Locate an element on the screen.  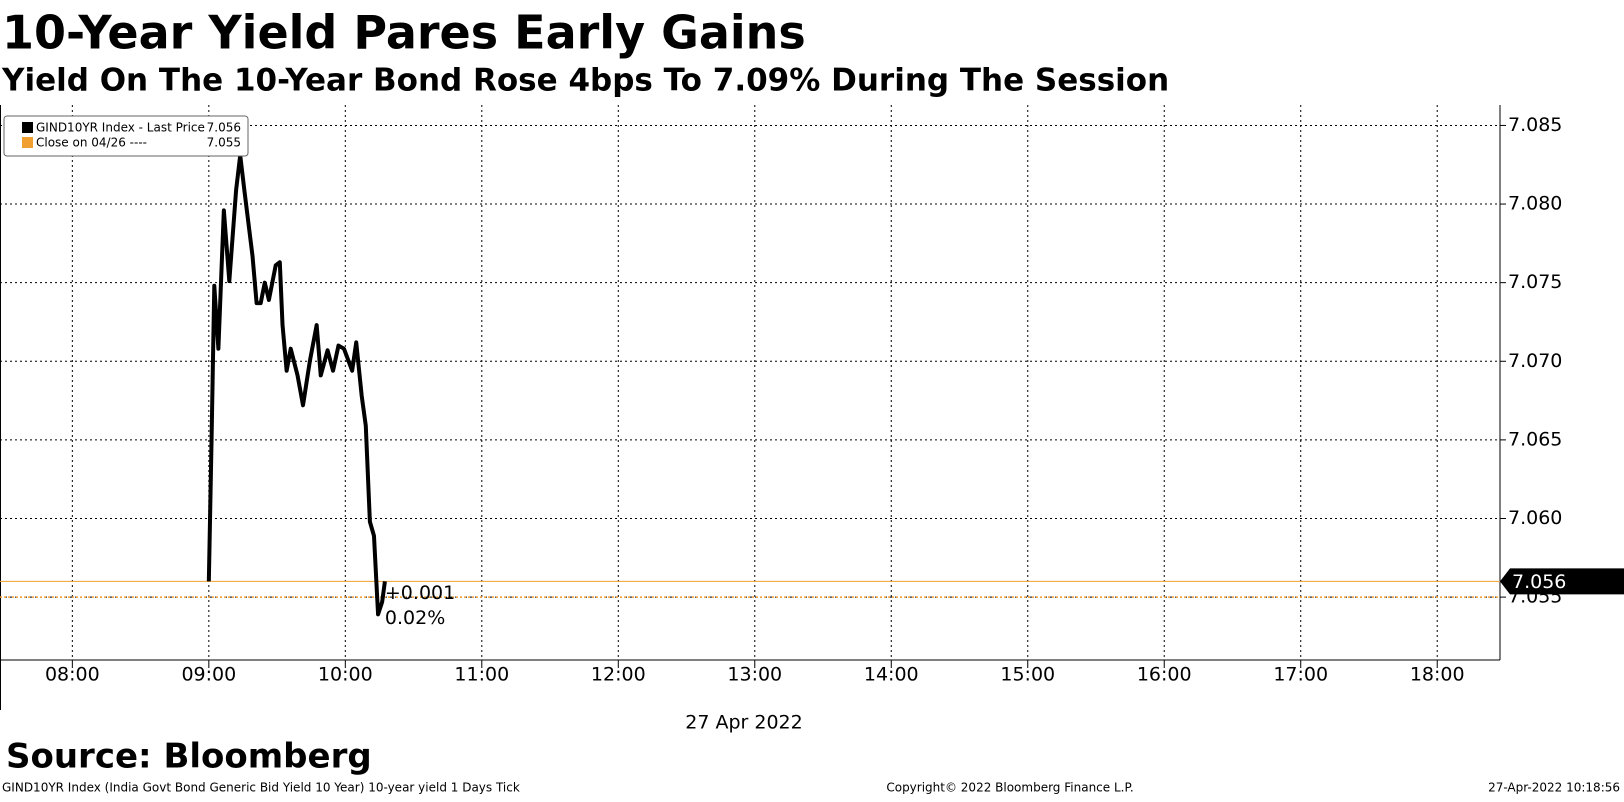
change-label: +0.001 is located at coordinates (420, 593).